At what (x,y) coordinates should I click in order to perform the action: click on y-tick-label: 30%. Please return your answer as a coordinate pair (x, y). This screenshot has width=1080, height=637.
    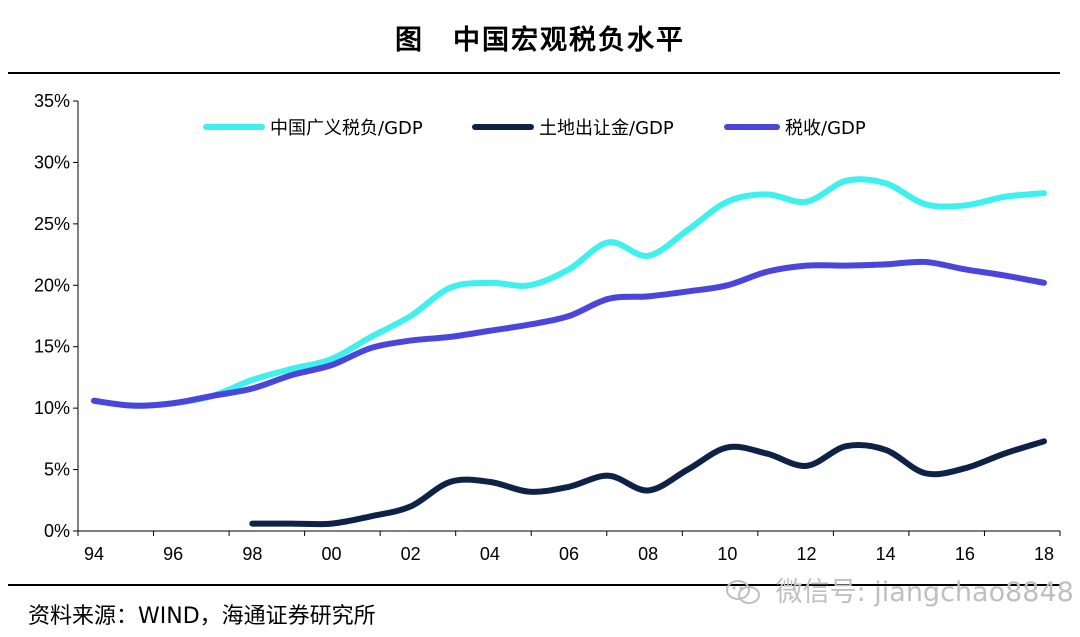
    Looking at the image, I should click on (52, 162).